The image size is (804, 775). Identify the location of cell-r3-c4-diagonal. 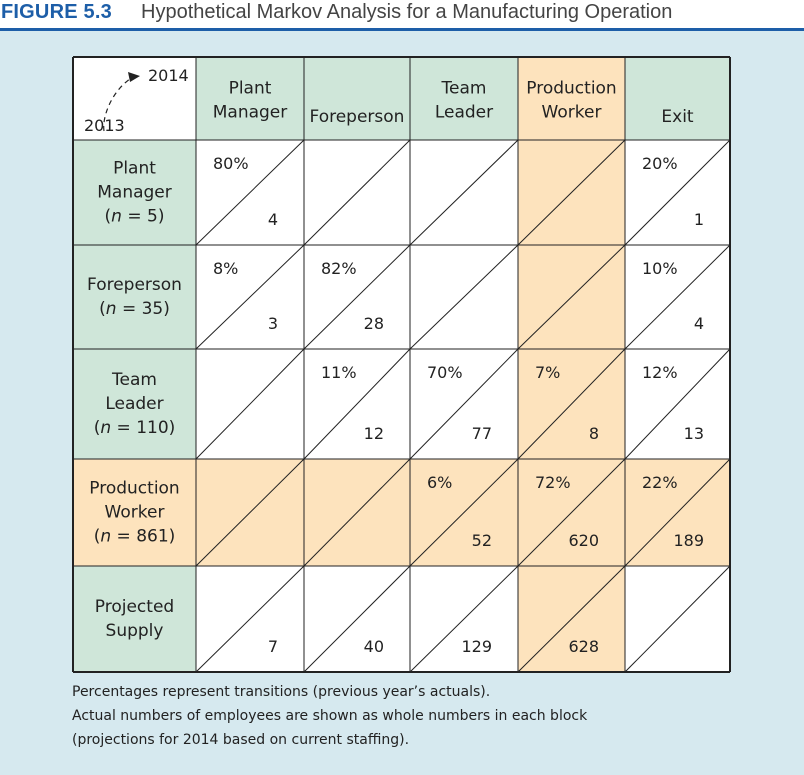
(571, 404).